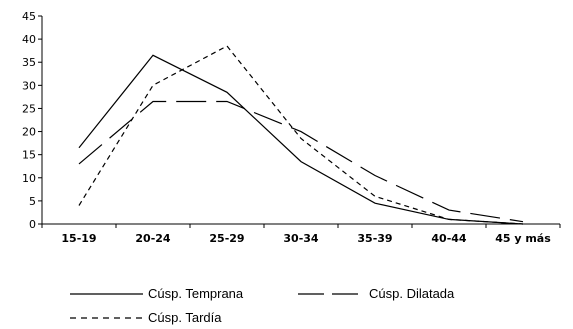  What do you see at coordinates (29, 132) in the screenshot?
I see `y-tick-label: 20` at bounding box center [29, 132].